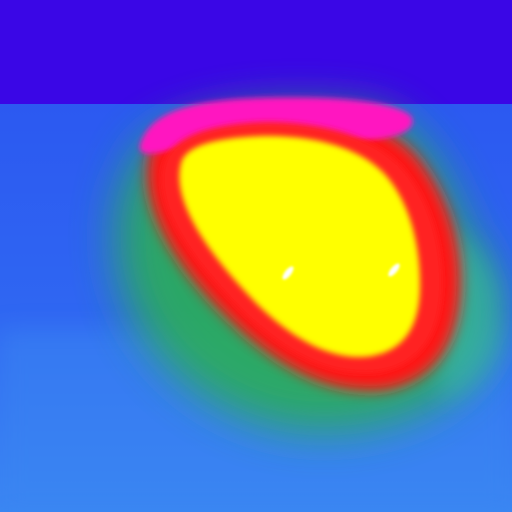 This screenshot has height=512, width=512. I want to click on hotspot-left, so click(288, 273).